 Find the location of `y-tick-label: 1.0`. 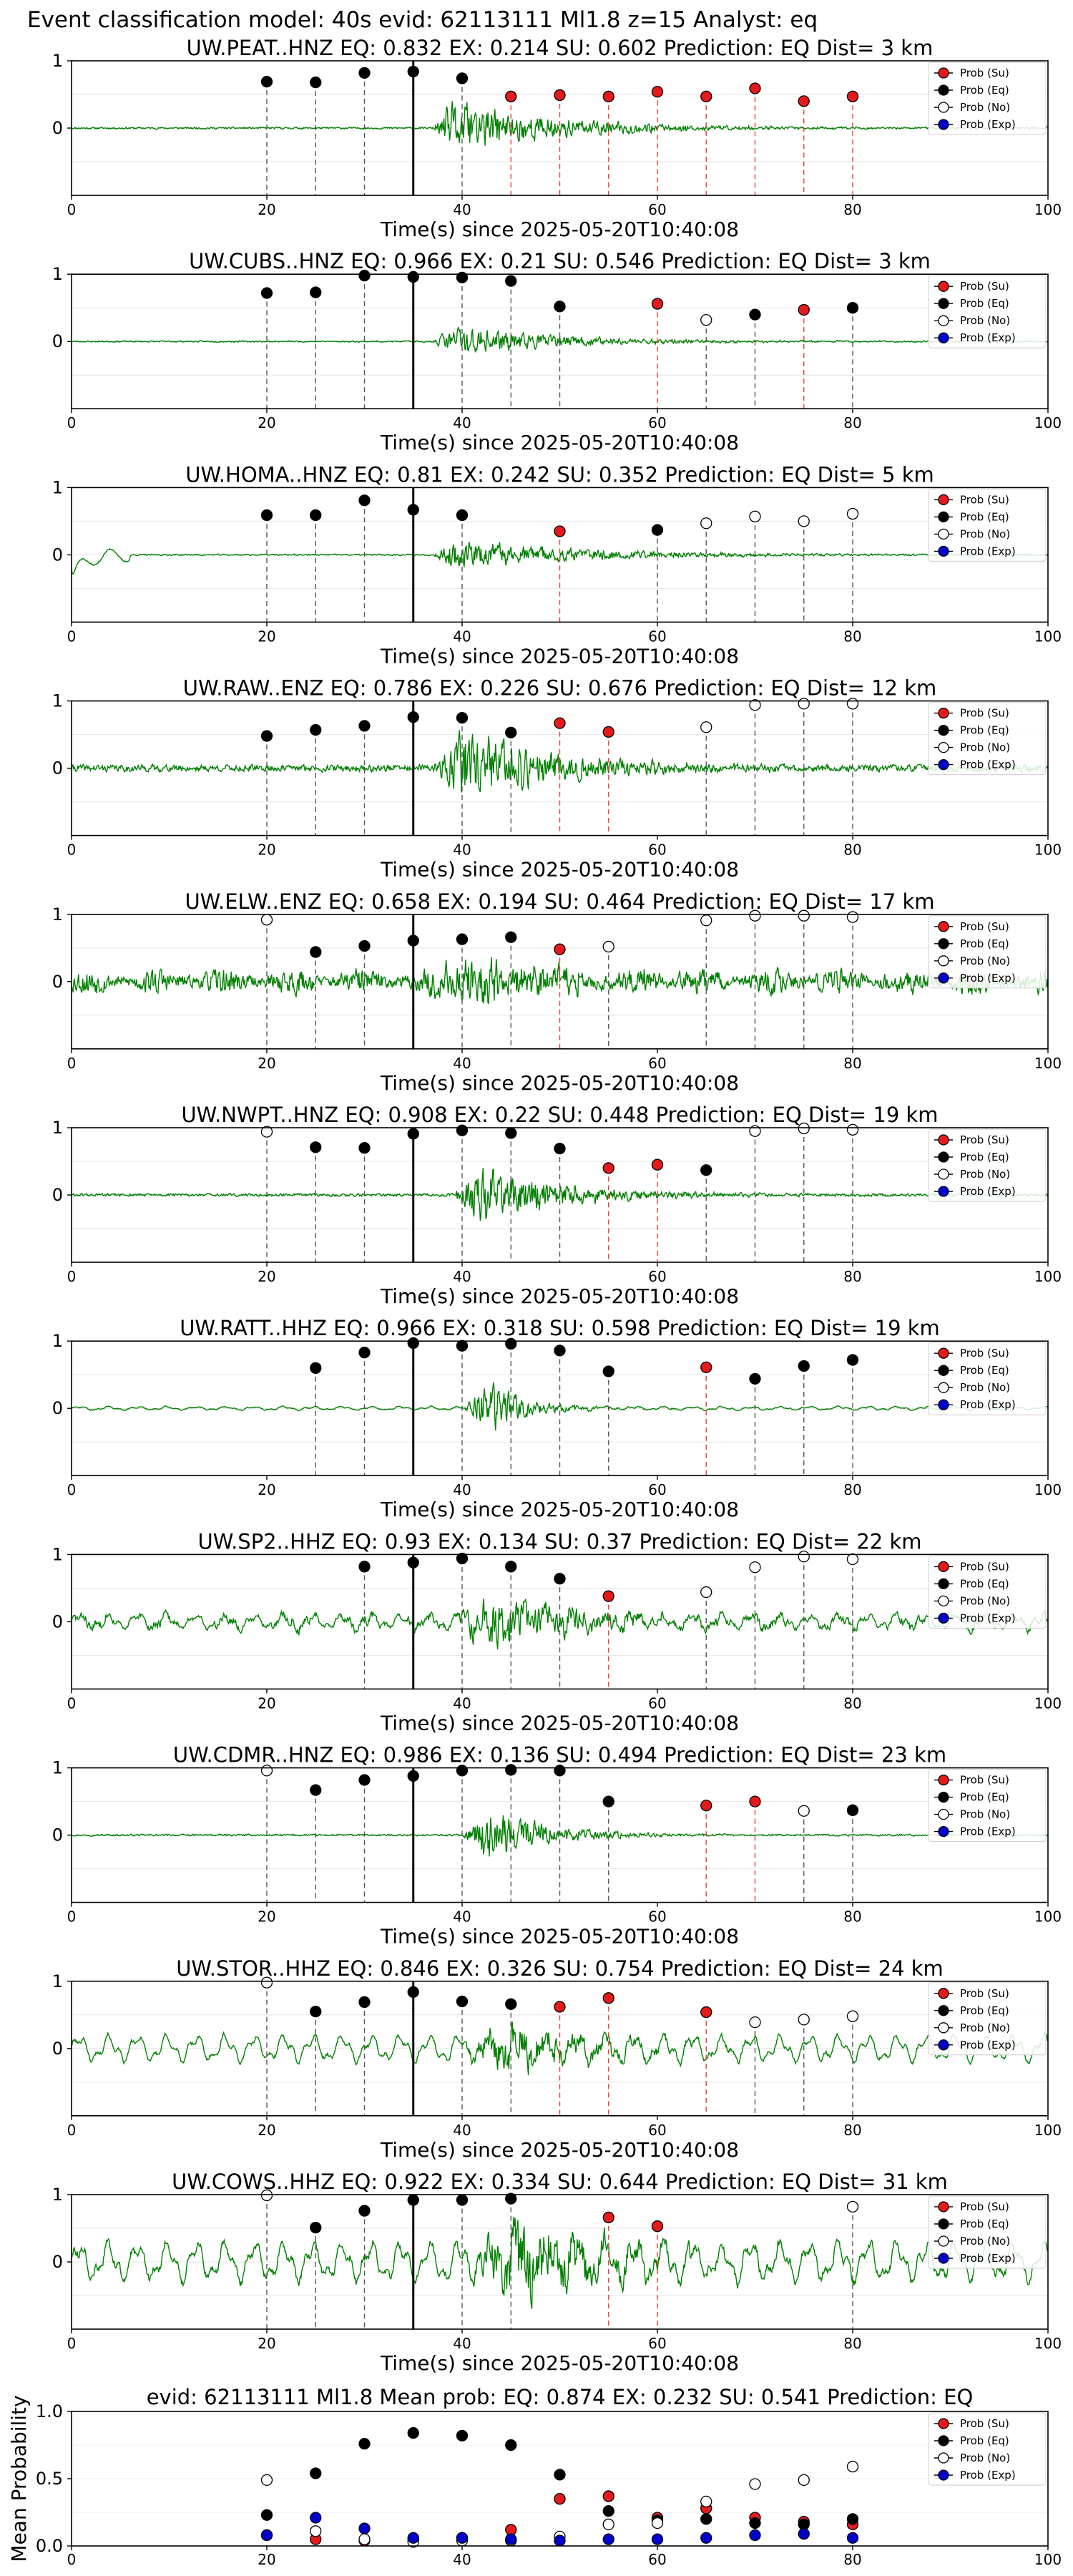

y-tick-label: 1.0 is located at coordinates (49, 2411).